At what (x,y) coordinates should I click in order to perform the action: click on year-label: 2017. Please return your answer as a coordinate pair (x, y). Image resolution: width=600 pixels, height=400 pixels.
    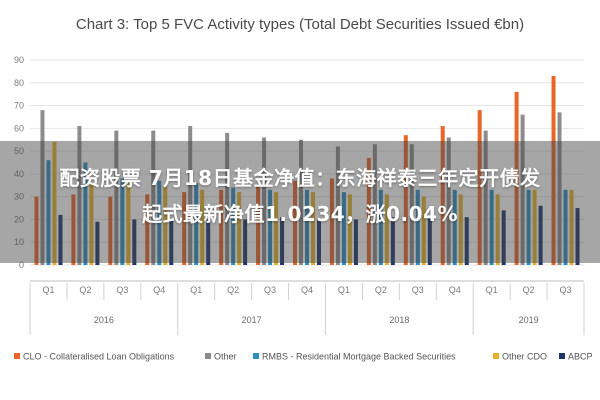
    Looking at the image, I should click on (252, 320).